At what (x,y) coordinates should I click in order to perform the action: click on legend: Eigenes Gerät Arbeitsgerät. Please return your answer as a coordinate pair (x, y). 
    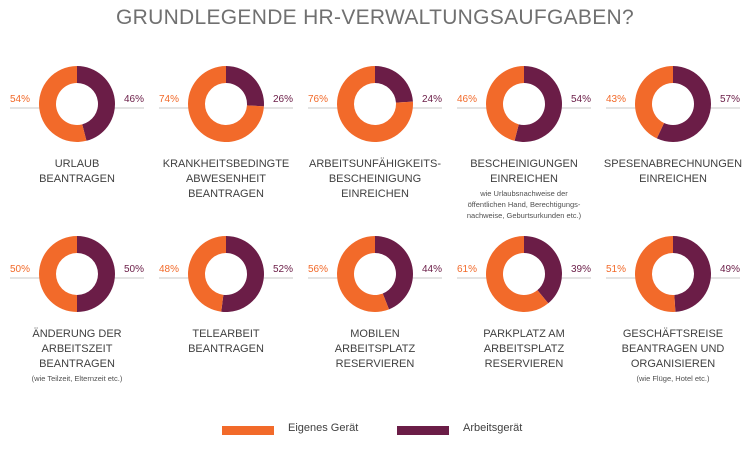
    Looking at the image, I should click on (382, 428).